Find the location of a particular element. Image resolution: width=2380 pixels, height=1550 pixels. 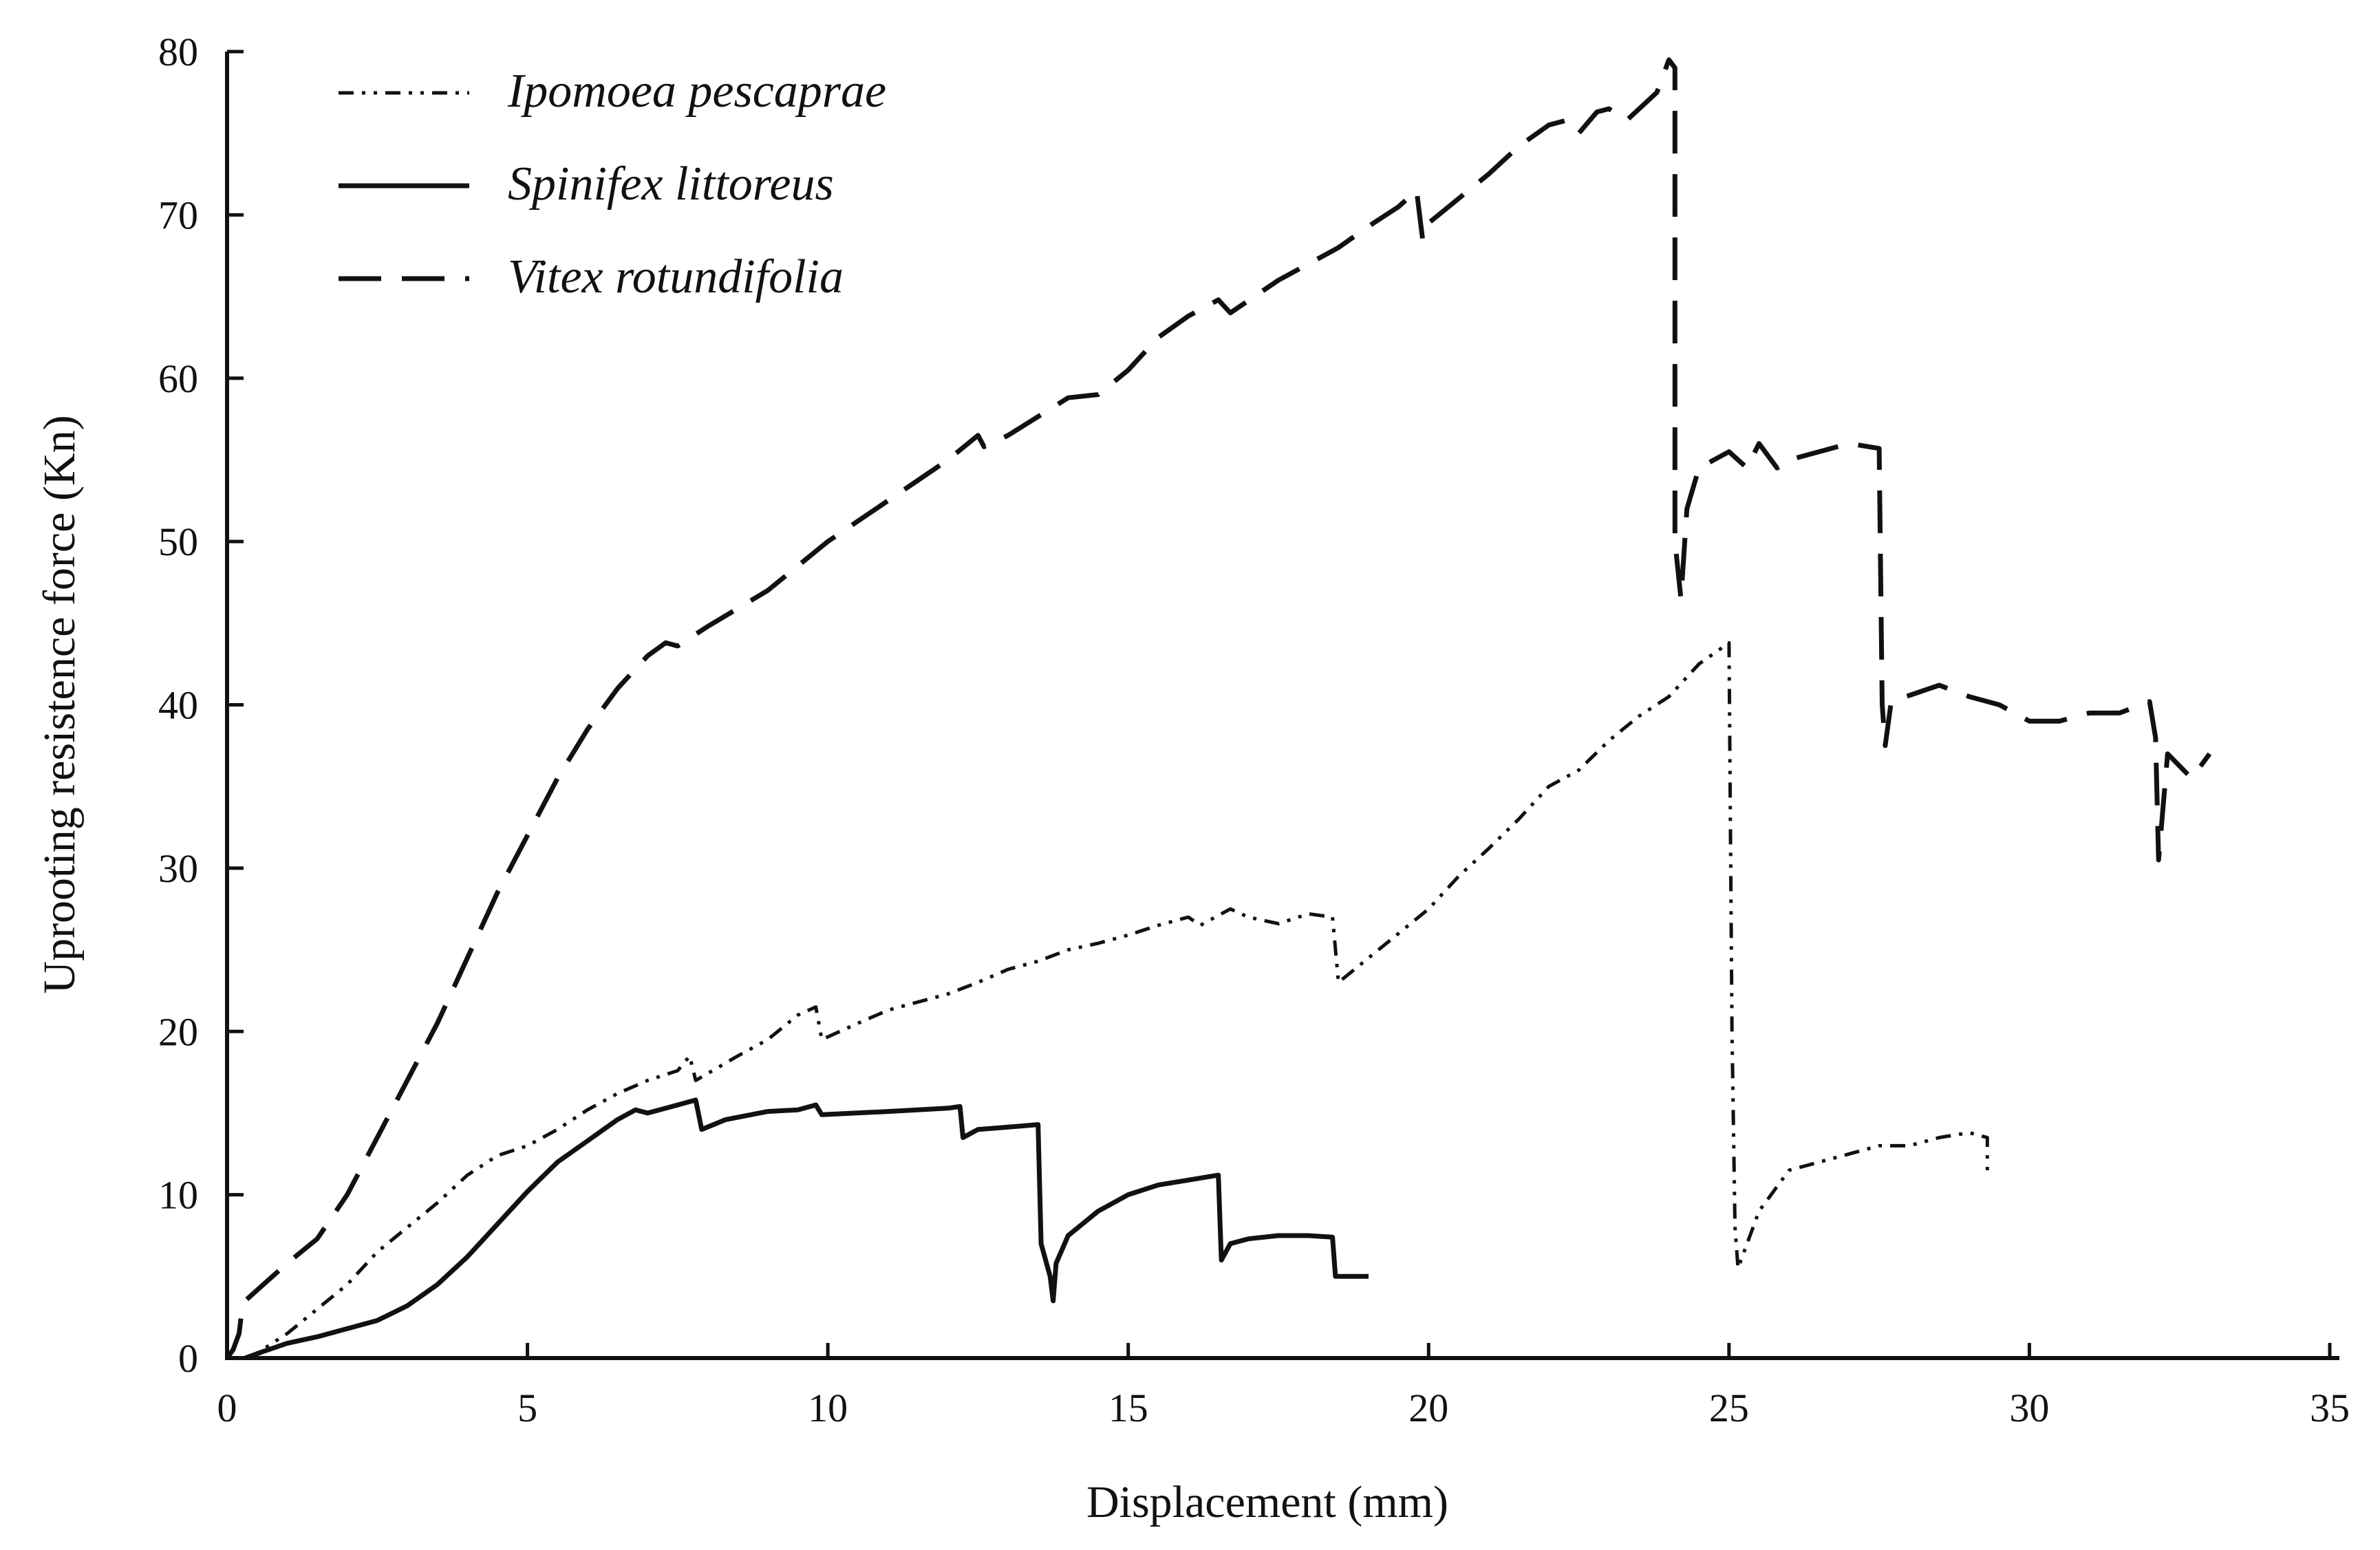

x-tick-label: 35 is located at coordinates (2330, 1408).